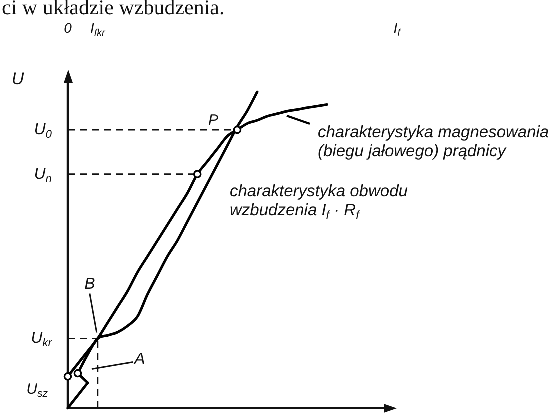 Image resolution: width=560 pixels, height=414 pixels. Describe the element at coordinates (113, 10) in the screenshot. I see `text: ci w układzie wzbudzenia.` at that location.